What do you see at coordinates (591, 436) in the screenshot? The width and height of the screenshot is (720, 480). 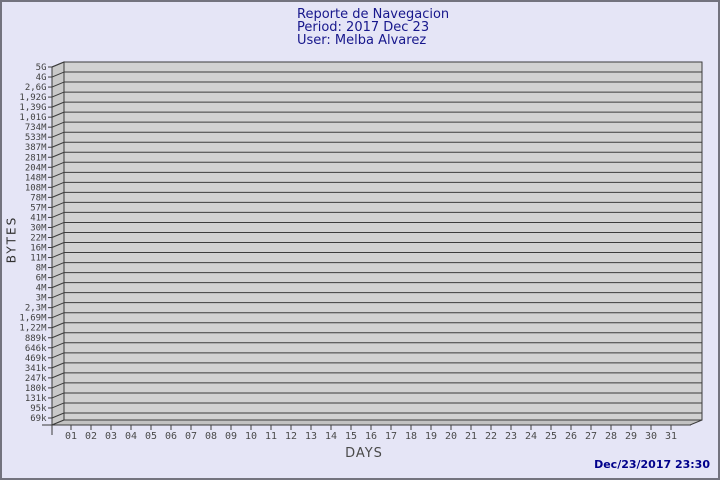 I see `day-label: 27` at bounding box center [591, 436].